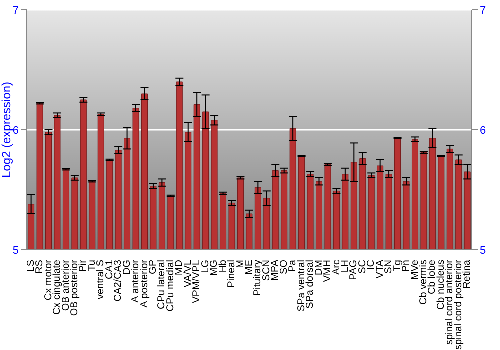  Describe the element at coordinates (84, 265) in the screenshot. I see `x-tick-label: Pir` at that location.